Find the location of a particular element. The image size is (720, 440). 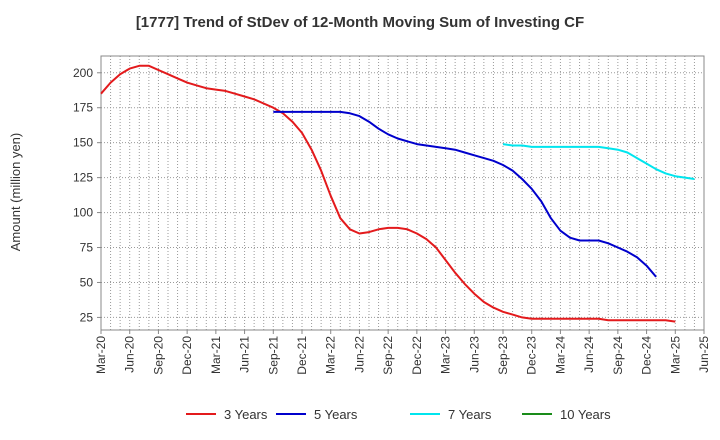

x-tick-label: Dec-23 is located at coordinates (532, 355).